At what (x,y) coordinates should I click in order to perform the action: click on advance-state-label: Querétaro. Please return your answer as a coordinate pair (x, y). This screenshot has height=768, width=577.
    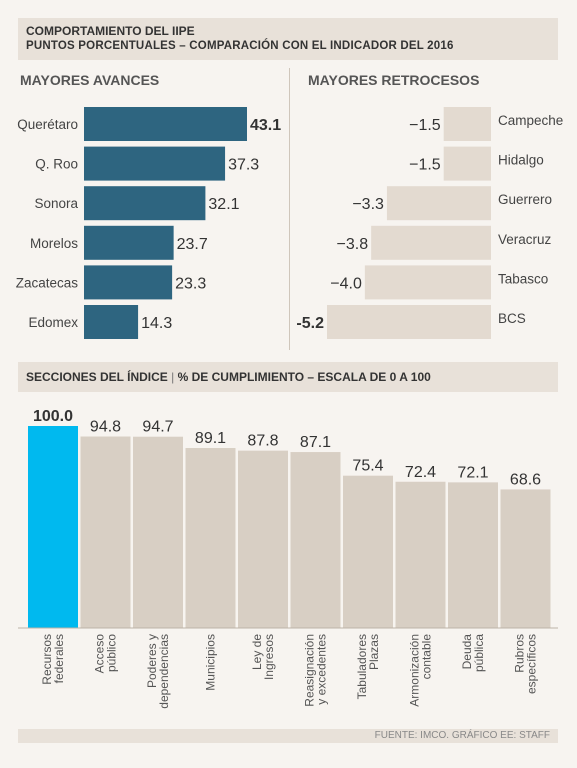
    Looking at the image, I should click on (47, 124).